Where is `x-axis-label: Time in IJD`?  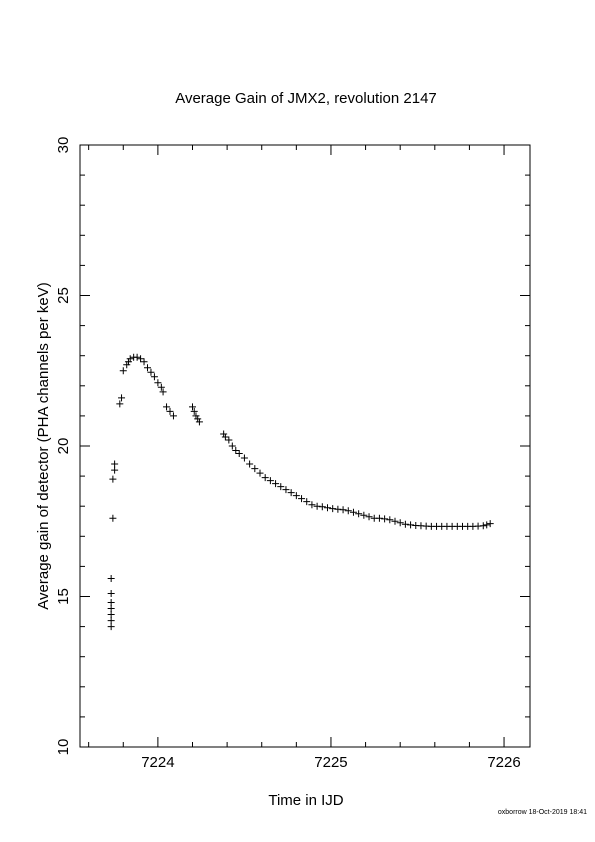 x-axis-label: Time in IJD is located at coordinates (305, 800).